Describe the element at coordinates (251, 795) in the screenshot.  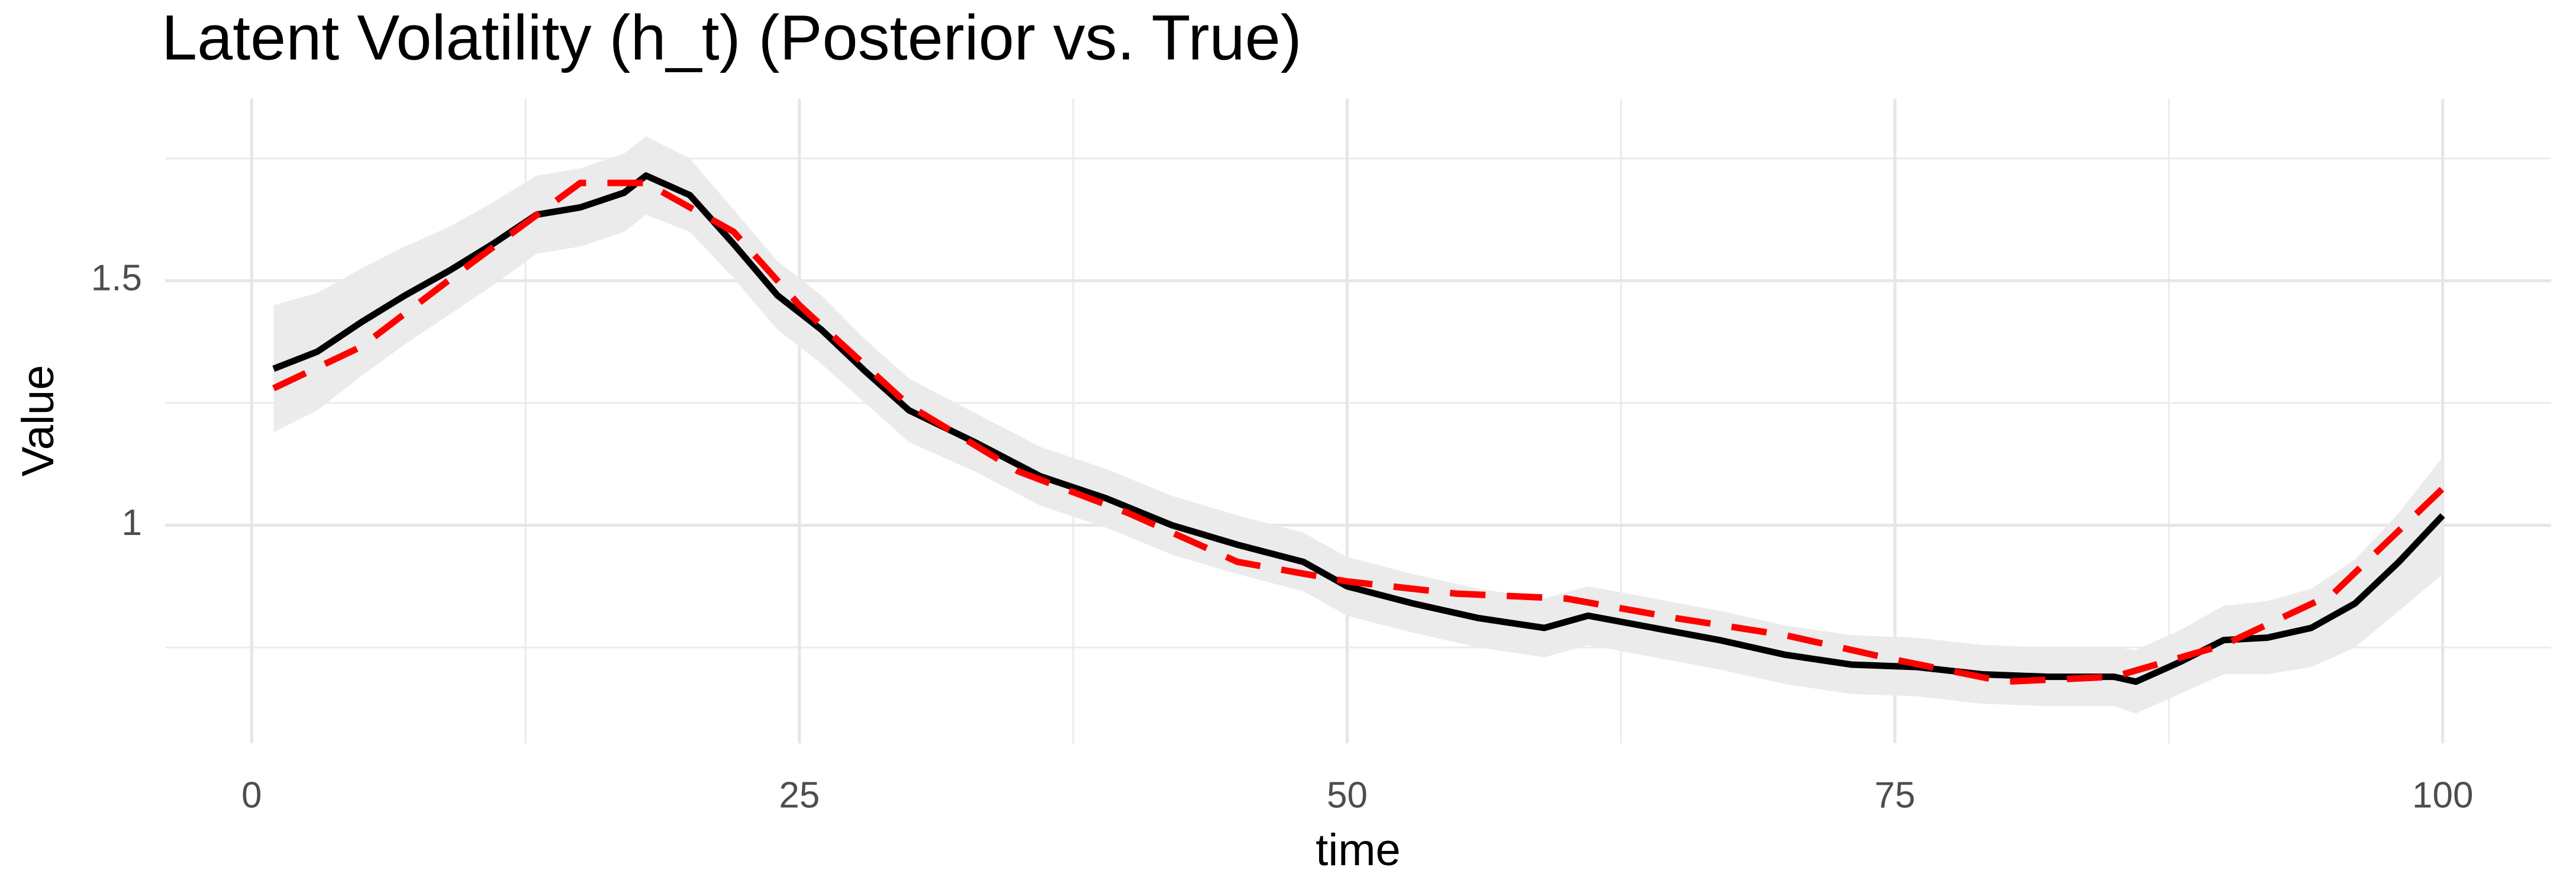
I see `x-tick-label: 0` at that location.